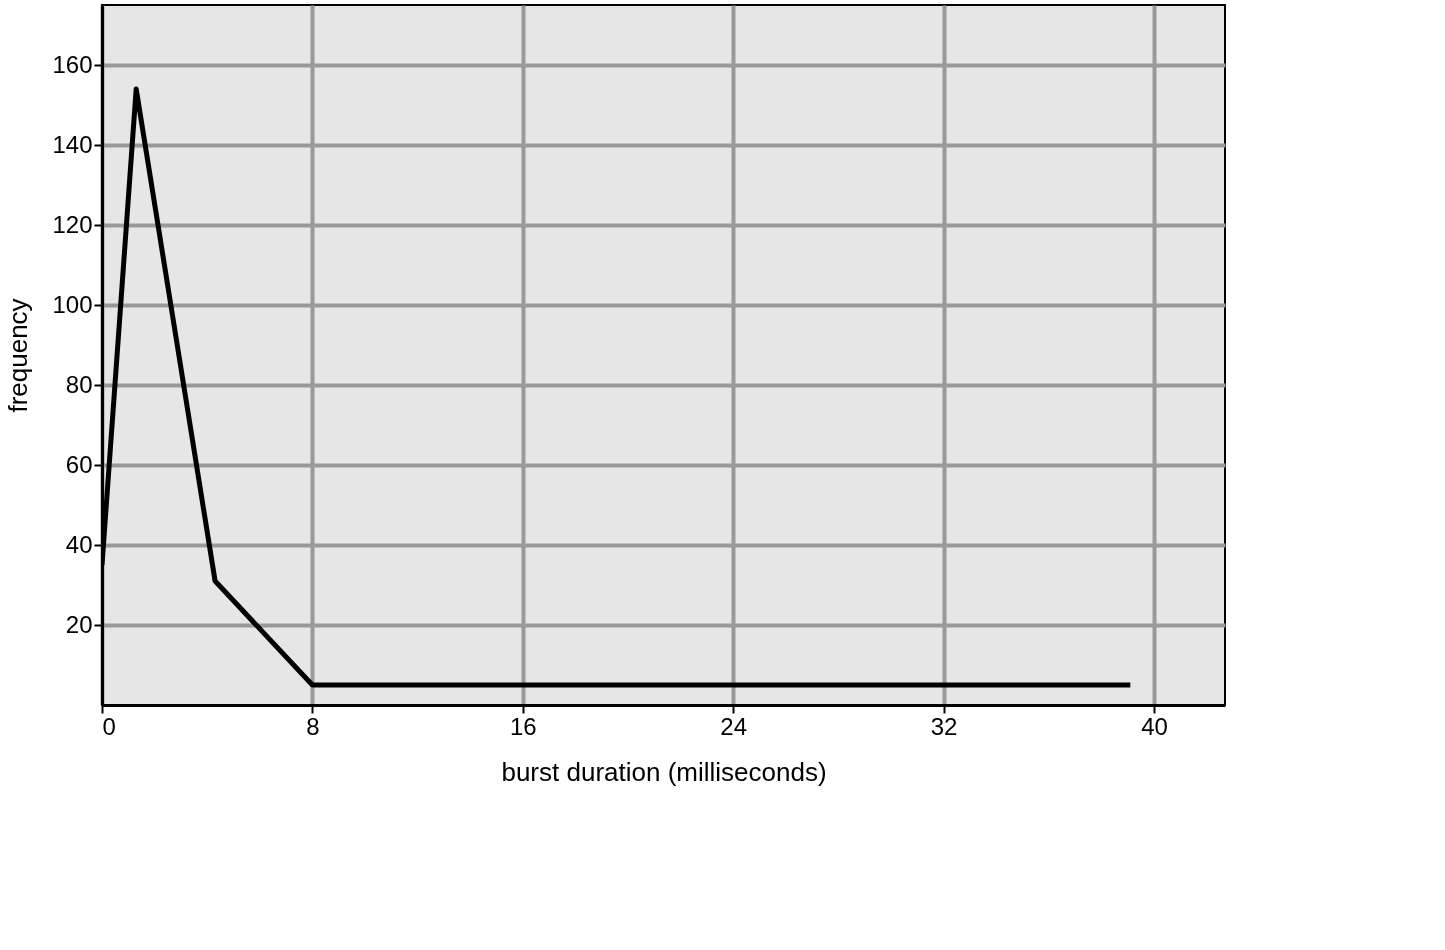 The image size is (1445, 950). Describe the element at coordinates (72, 64) in the screenshot. I see `y-tick-label: 160` at that location.